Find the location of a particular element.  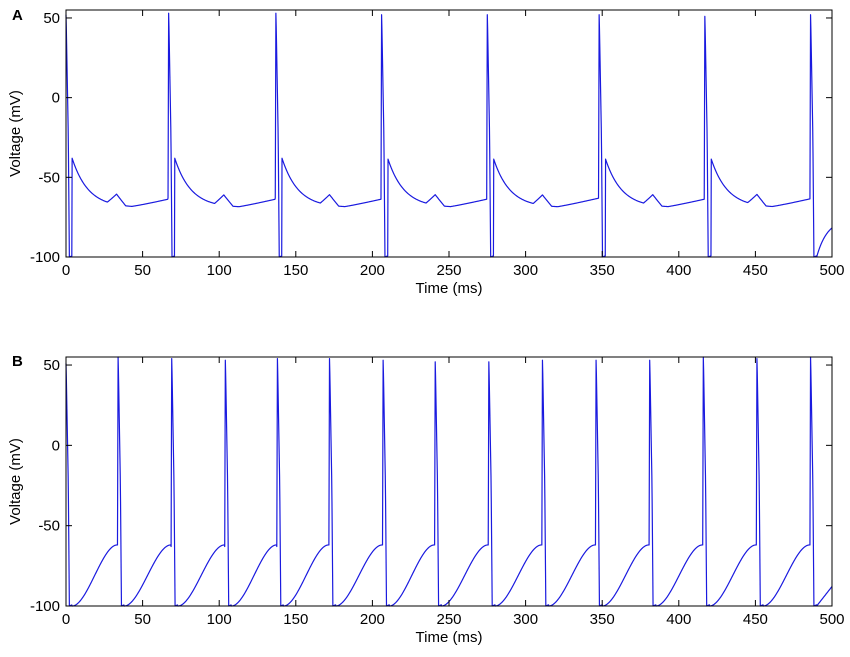

panel-label: B is located at coordinates (17, 361).